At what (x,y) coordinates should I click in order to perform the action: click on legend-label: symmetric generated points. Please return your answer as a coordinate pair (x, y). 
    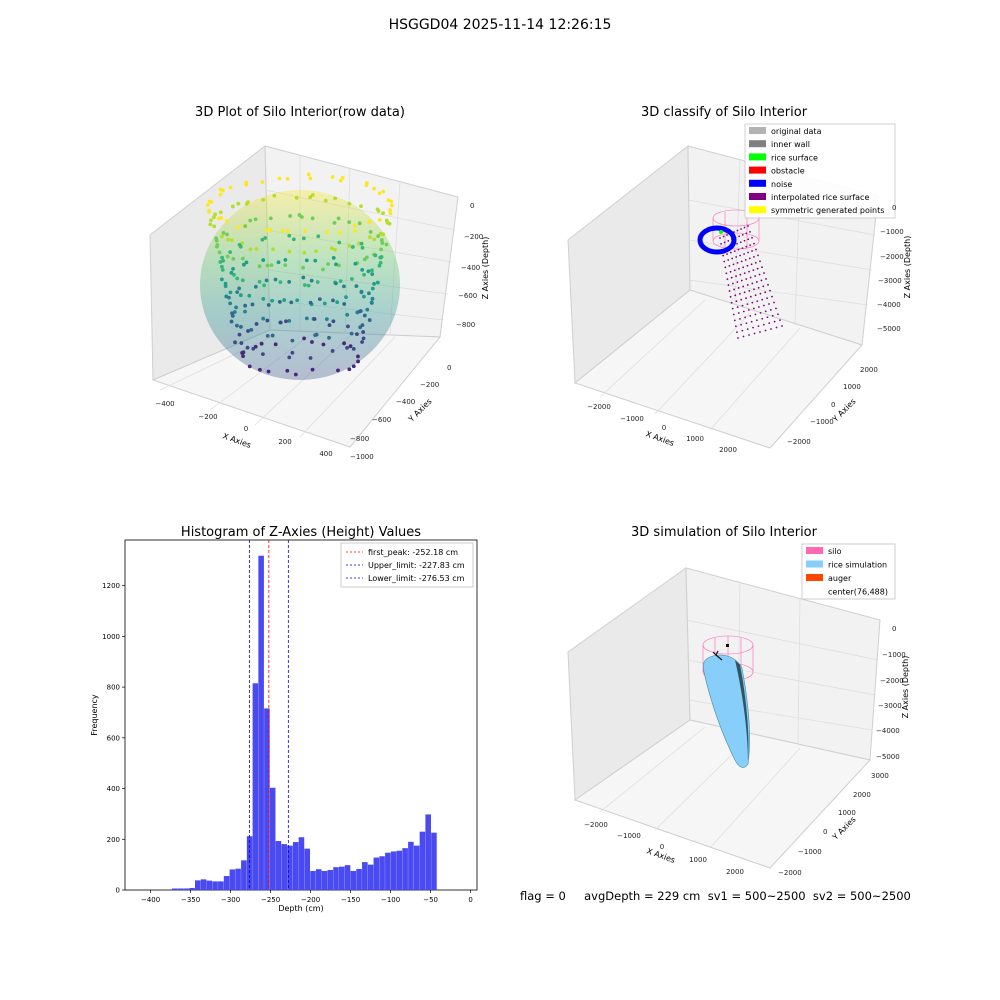
    Looking at the image, I should click on (827, 210).